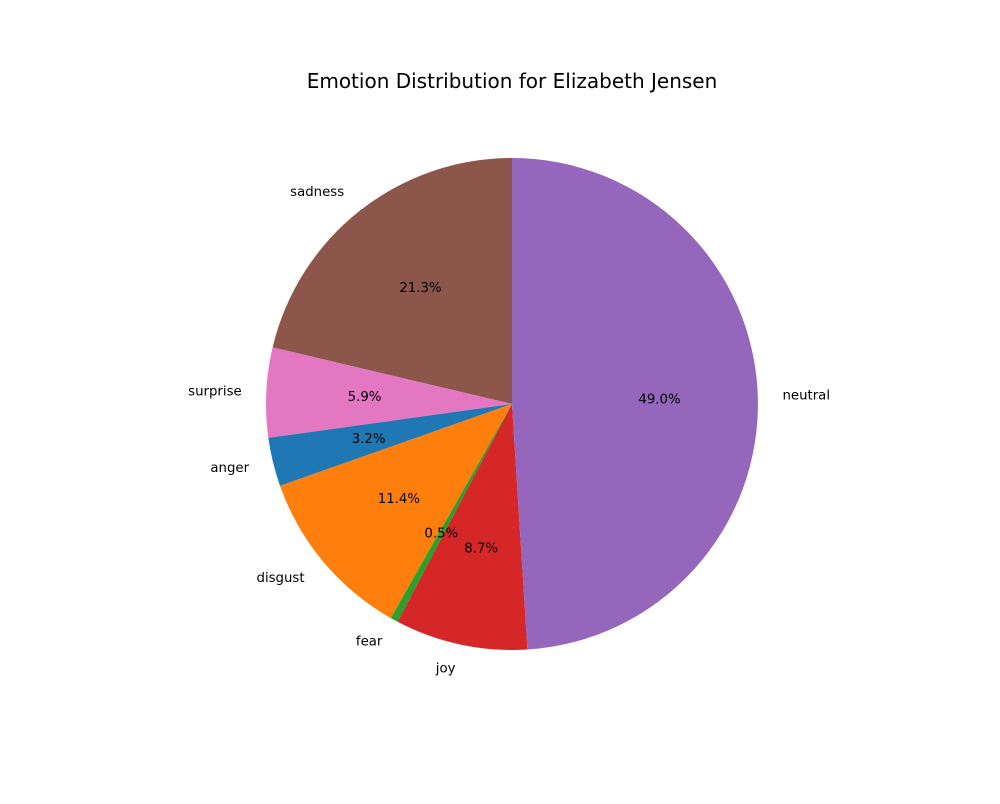 This screenshot has width=1000, height=804. What do you see at coordinates (806, 396) in the screenshot?
I see `slice-label-neutral: neutral` at bounding box center [806, 396].